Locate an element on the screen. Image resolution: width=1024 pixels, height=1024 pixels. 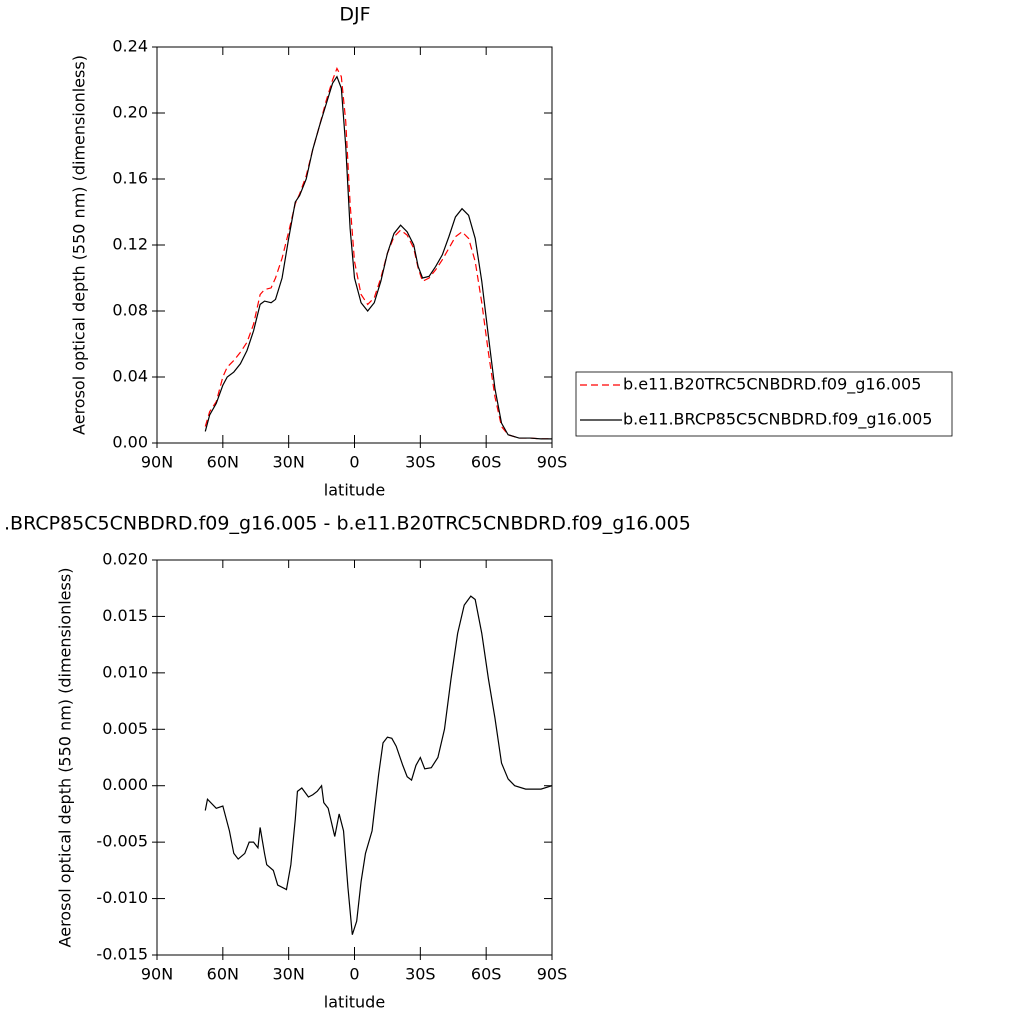
y-tick-label: 0.015 is located at coordinates (125, 615).